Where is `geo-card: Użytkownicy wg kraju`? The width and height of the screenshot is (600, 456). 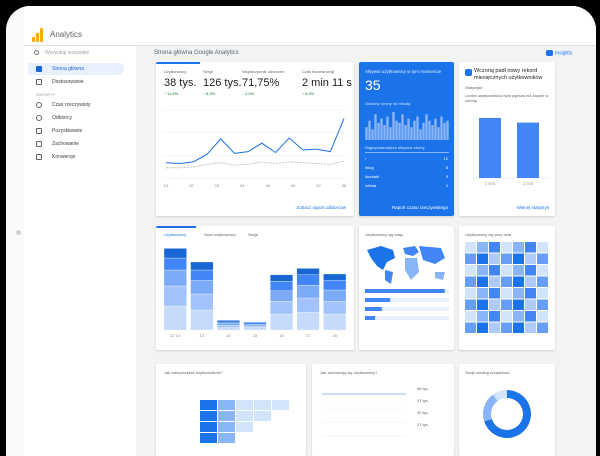 geo-card: Użytkownicy wg kraju is located at coordinates (406, 288).